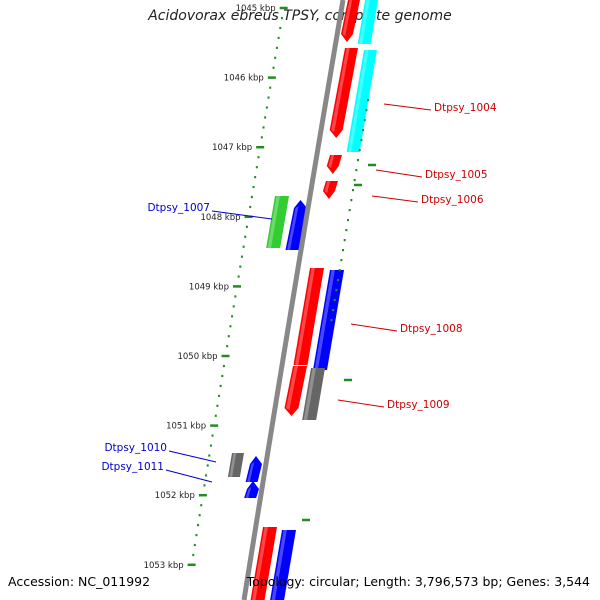 This screenshot has width=600, height=600. What do you see at coordinates (431, 329) in the screenshot?
I see `gene-name: Dtpsy_1008` at bounding box center [431, 329].